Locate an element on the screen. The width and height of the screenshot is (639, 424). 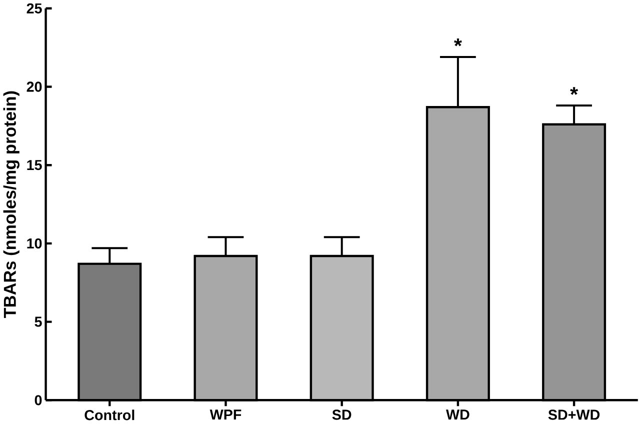
y-tick-label: 5 is located at coordinates (38, 322).